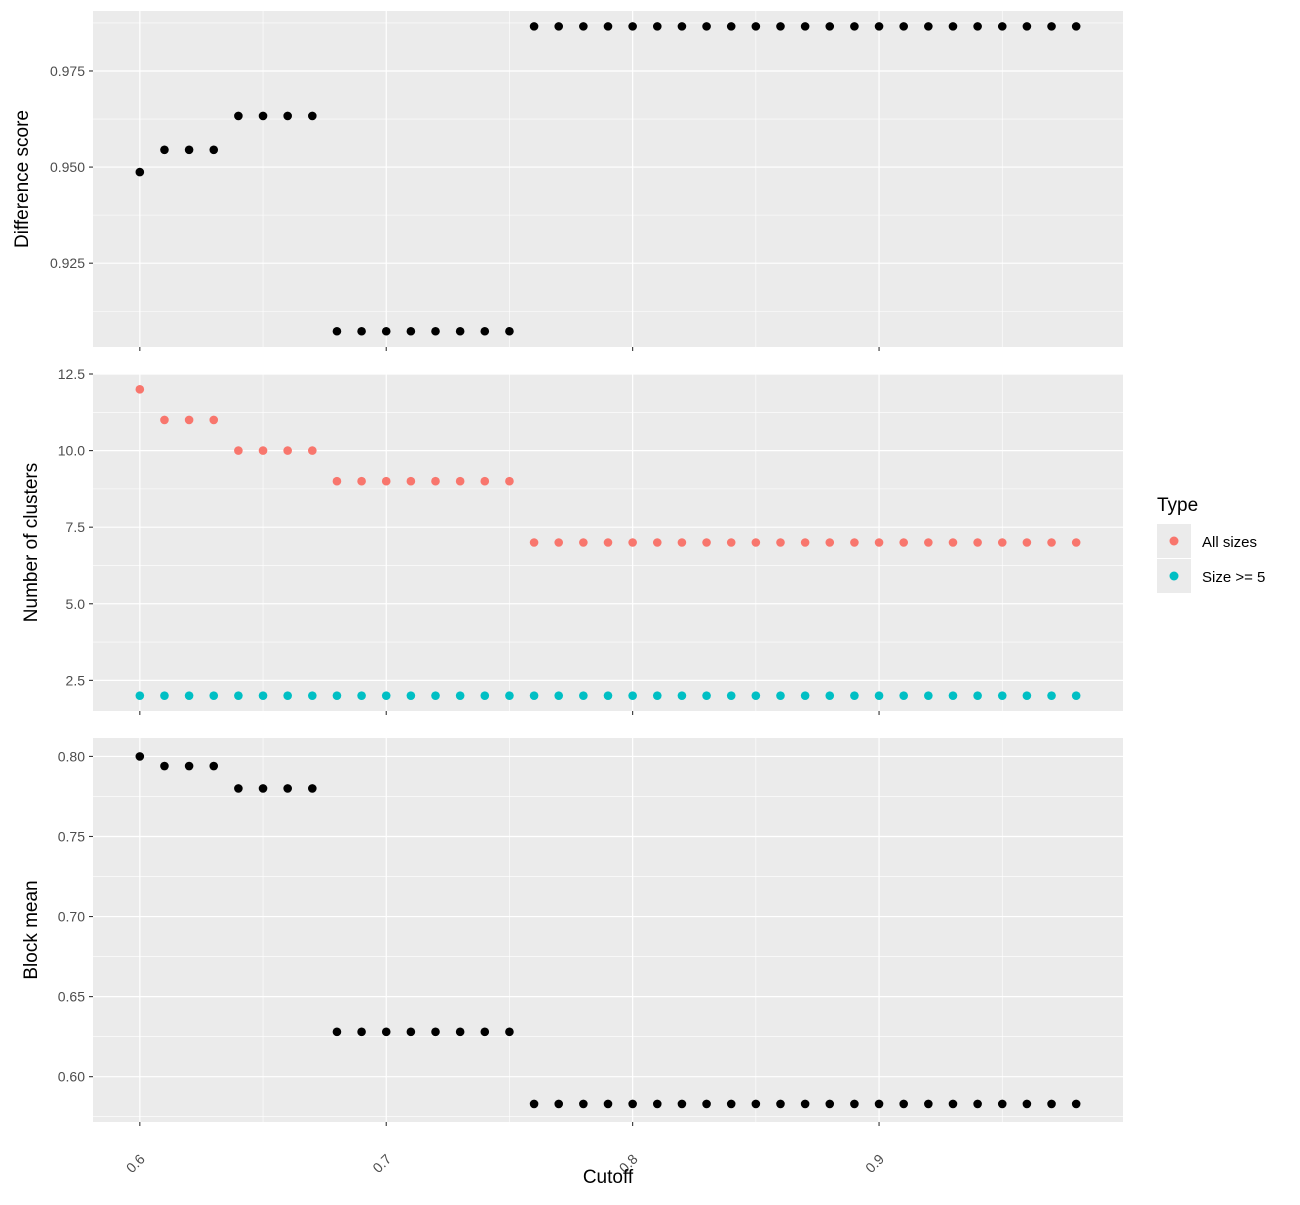 The image size is (1300, 1205). I want to click on y-tick-label: 0.75, so click(71, 836).